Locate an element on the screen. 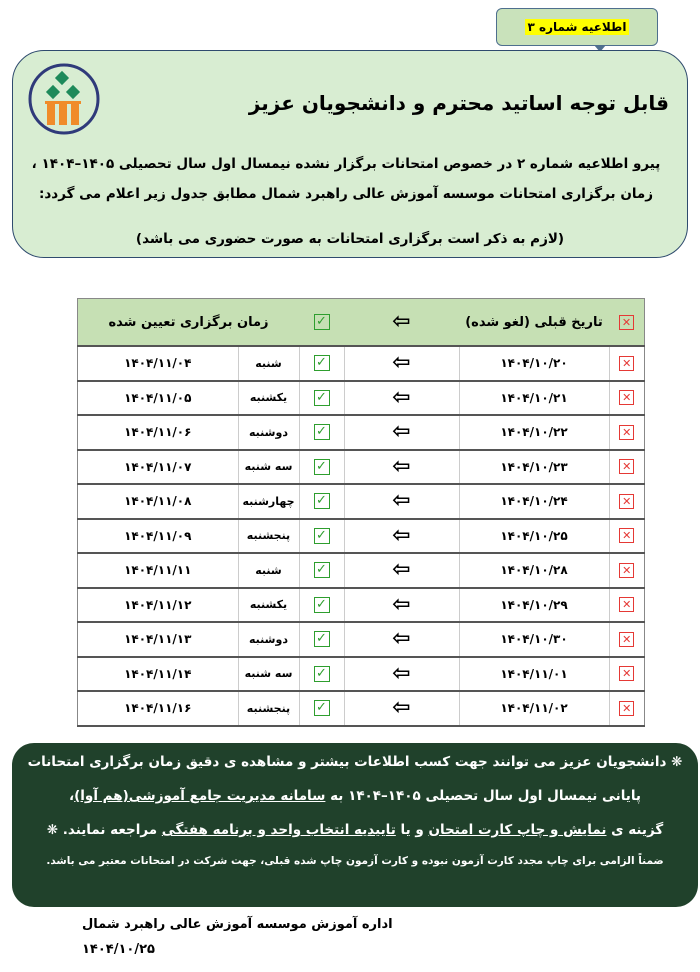 The image size is (700, 972). table-row: ✕ ۱۴۰۴/۱۰/۲۹ ⇦ ✓ یکشنبه ۱۴۰۴/۱۱/۱۲ is located at coordinates (361, 605).